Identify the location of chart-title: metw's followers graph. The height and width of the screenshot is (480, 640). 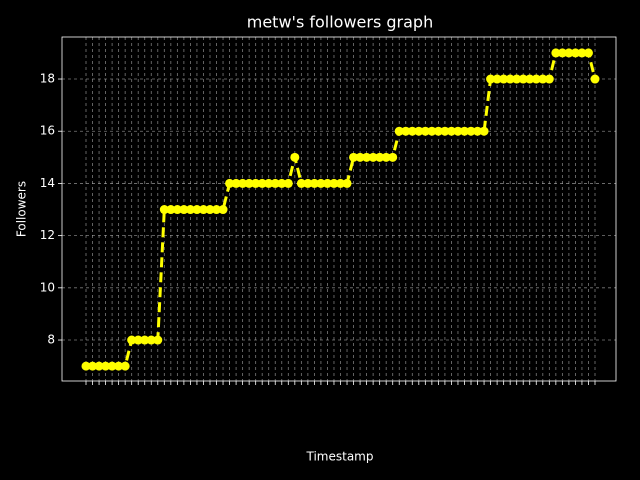
(340, 22).